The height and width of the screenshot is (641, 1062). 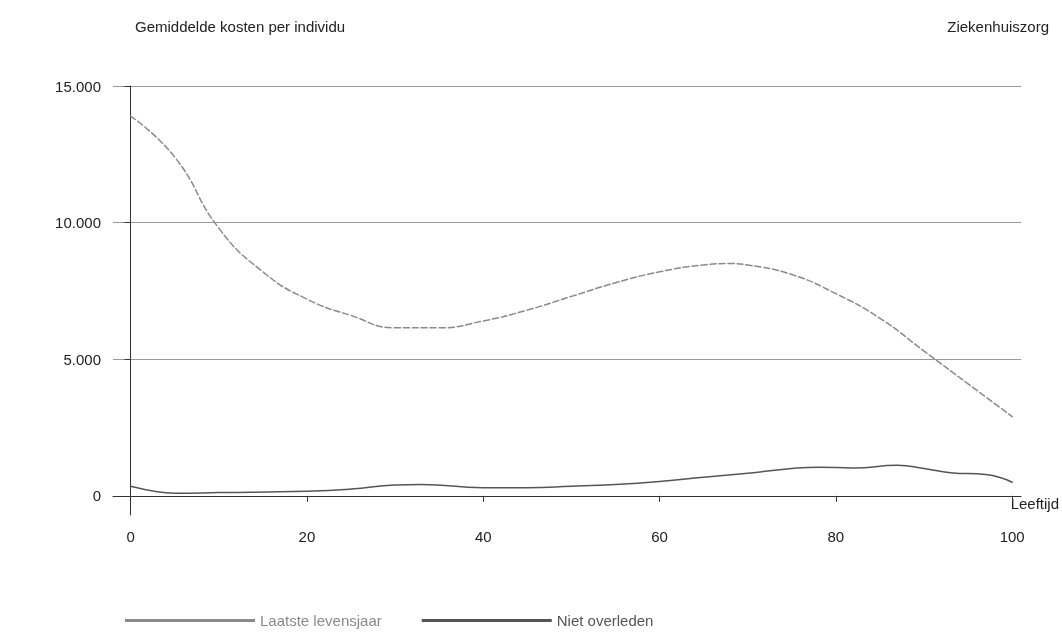 I want to click on y-tick-label: 15.000, so click(x=78, y=86).